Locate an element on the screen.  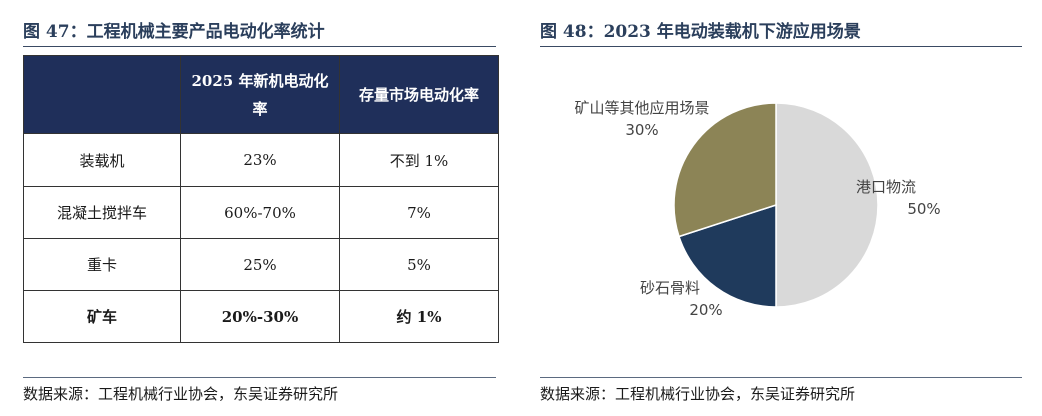
header-cell-stock-market: 存量市场电动化率 is located at coordinates (419, 94).